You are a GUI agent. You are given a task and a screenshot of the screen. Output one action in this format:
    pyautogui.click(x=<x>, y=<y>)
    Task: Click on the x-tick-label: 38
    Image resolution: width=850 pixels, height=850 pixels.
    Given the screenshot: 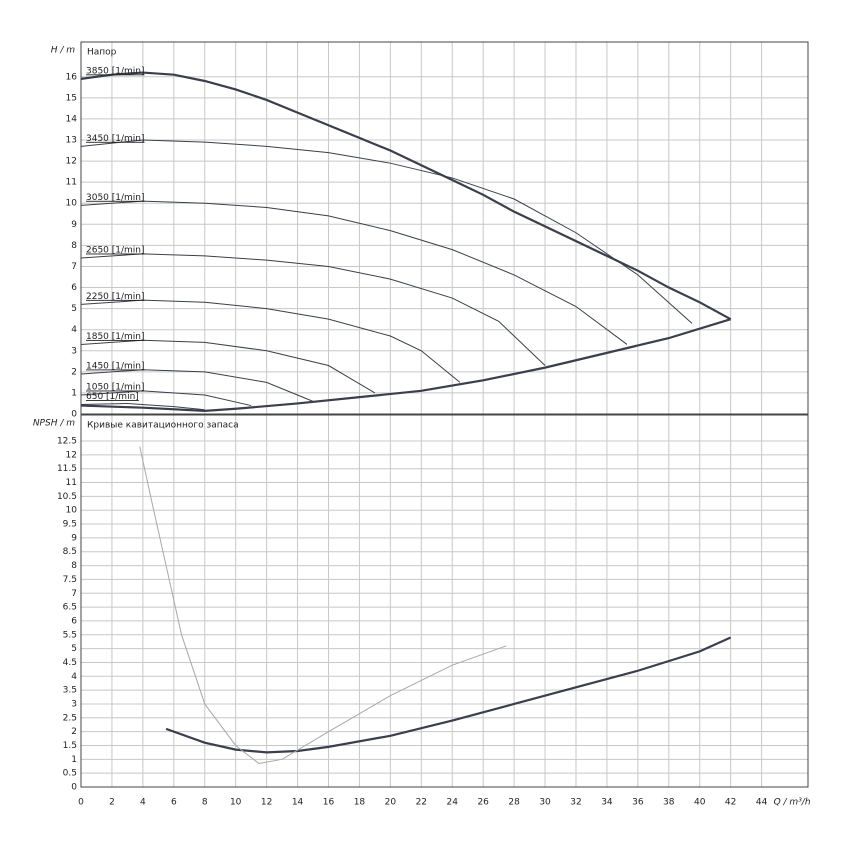 What is the action you would take?
    pyautogui.click(x=669, y=803)
    